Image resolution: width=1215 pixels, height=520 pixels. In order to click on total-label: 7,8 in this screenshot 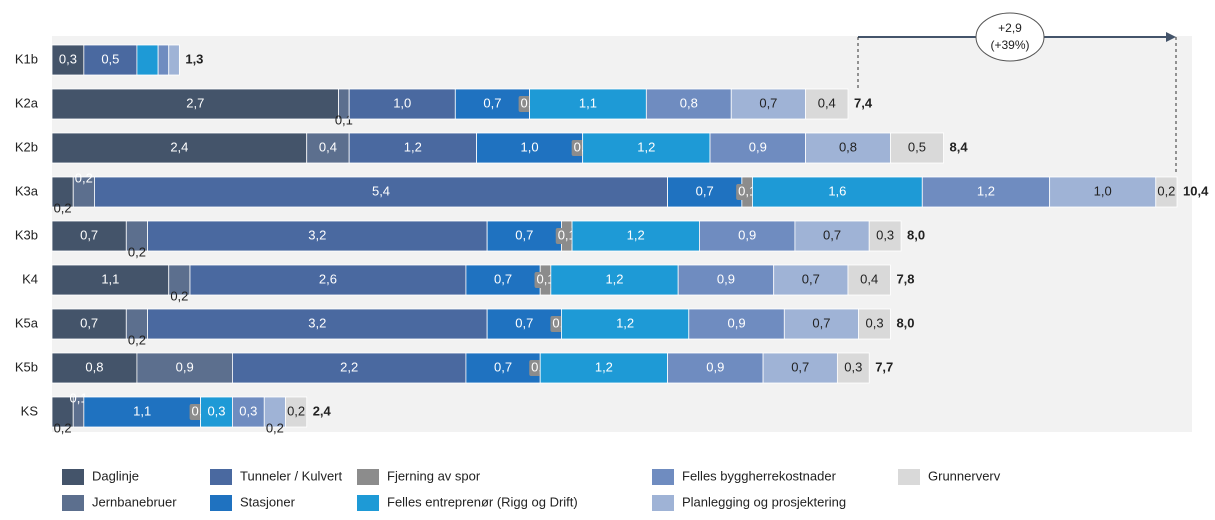, I will do `click(905, 278)`.